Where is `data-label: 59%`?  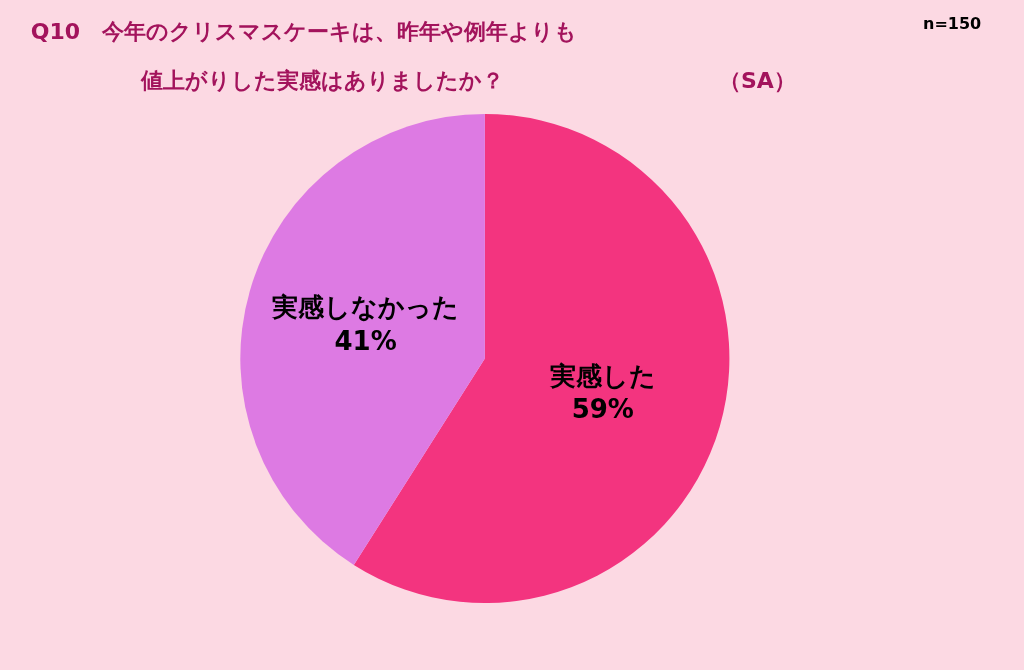 data-label: 59% is located at coordinates (602, 409).